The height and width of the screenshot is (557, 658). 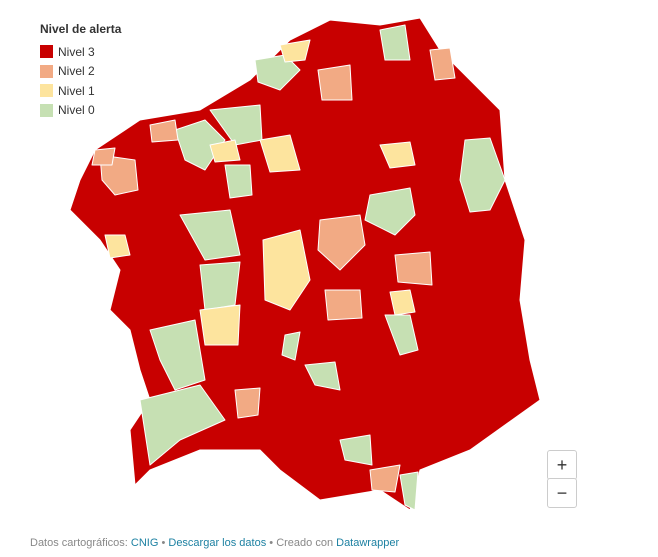 What do you see at coordinates (562, 493) in the screenshot?
I see `zoom-out-button: −` at bounding box center [562, 493].